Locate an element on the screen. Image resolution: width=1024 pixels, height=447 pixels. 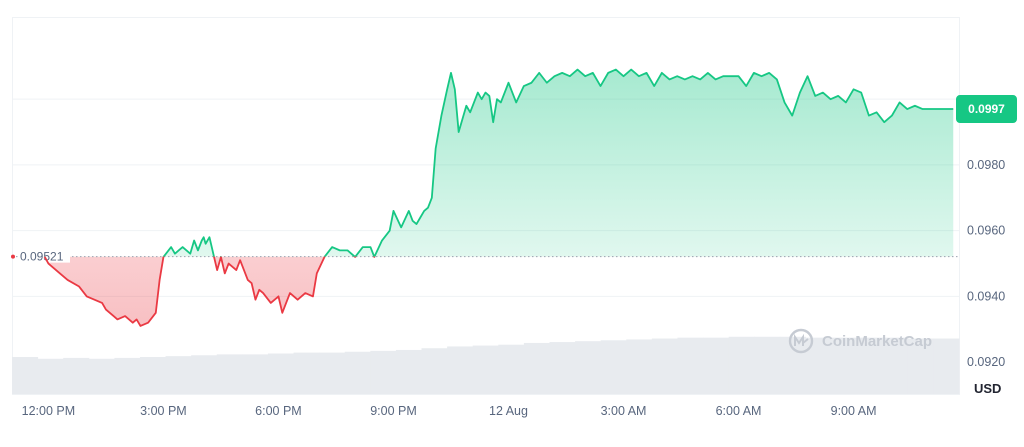
baseline-label: 0.09521 is located at coordinates (42, 257).